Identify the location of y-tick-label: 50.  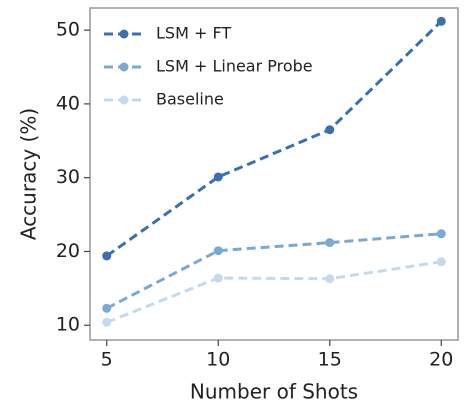
(68, 30).